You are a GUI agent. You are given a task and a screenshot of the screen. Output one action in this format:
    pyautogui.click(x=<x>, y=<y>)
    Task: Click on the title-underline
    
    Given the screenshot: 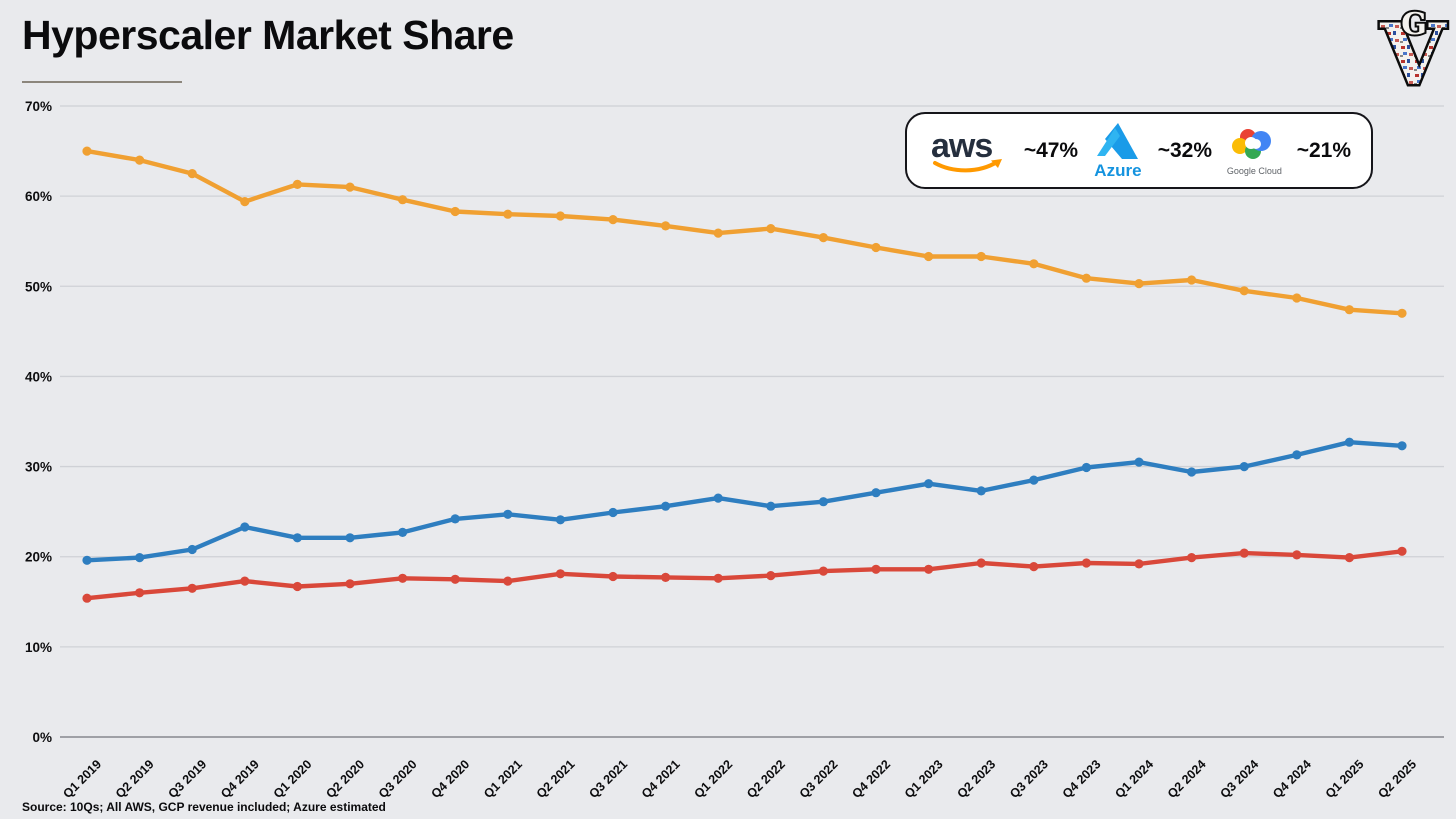 What is the action you would take?
    pyautogui.click(x=102, y=82)
    